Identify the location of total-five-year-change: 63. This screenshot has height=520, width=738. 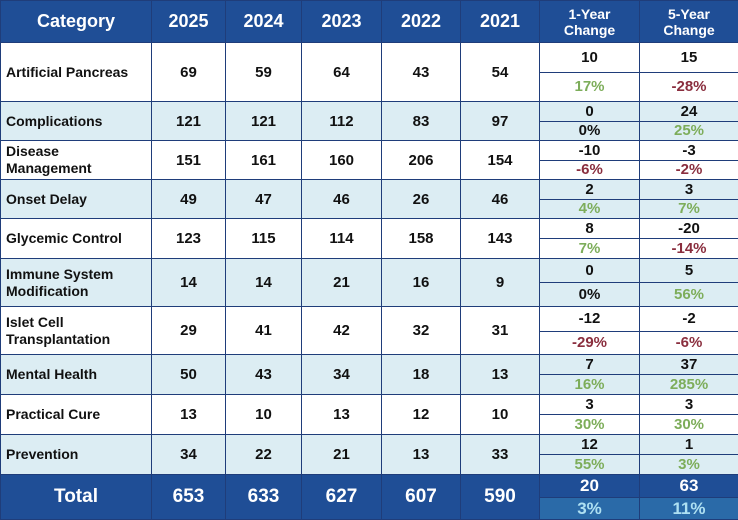
(689, 486).